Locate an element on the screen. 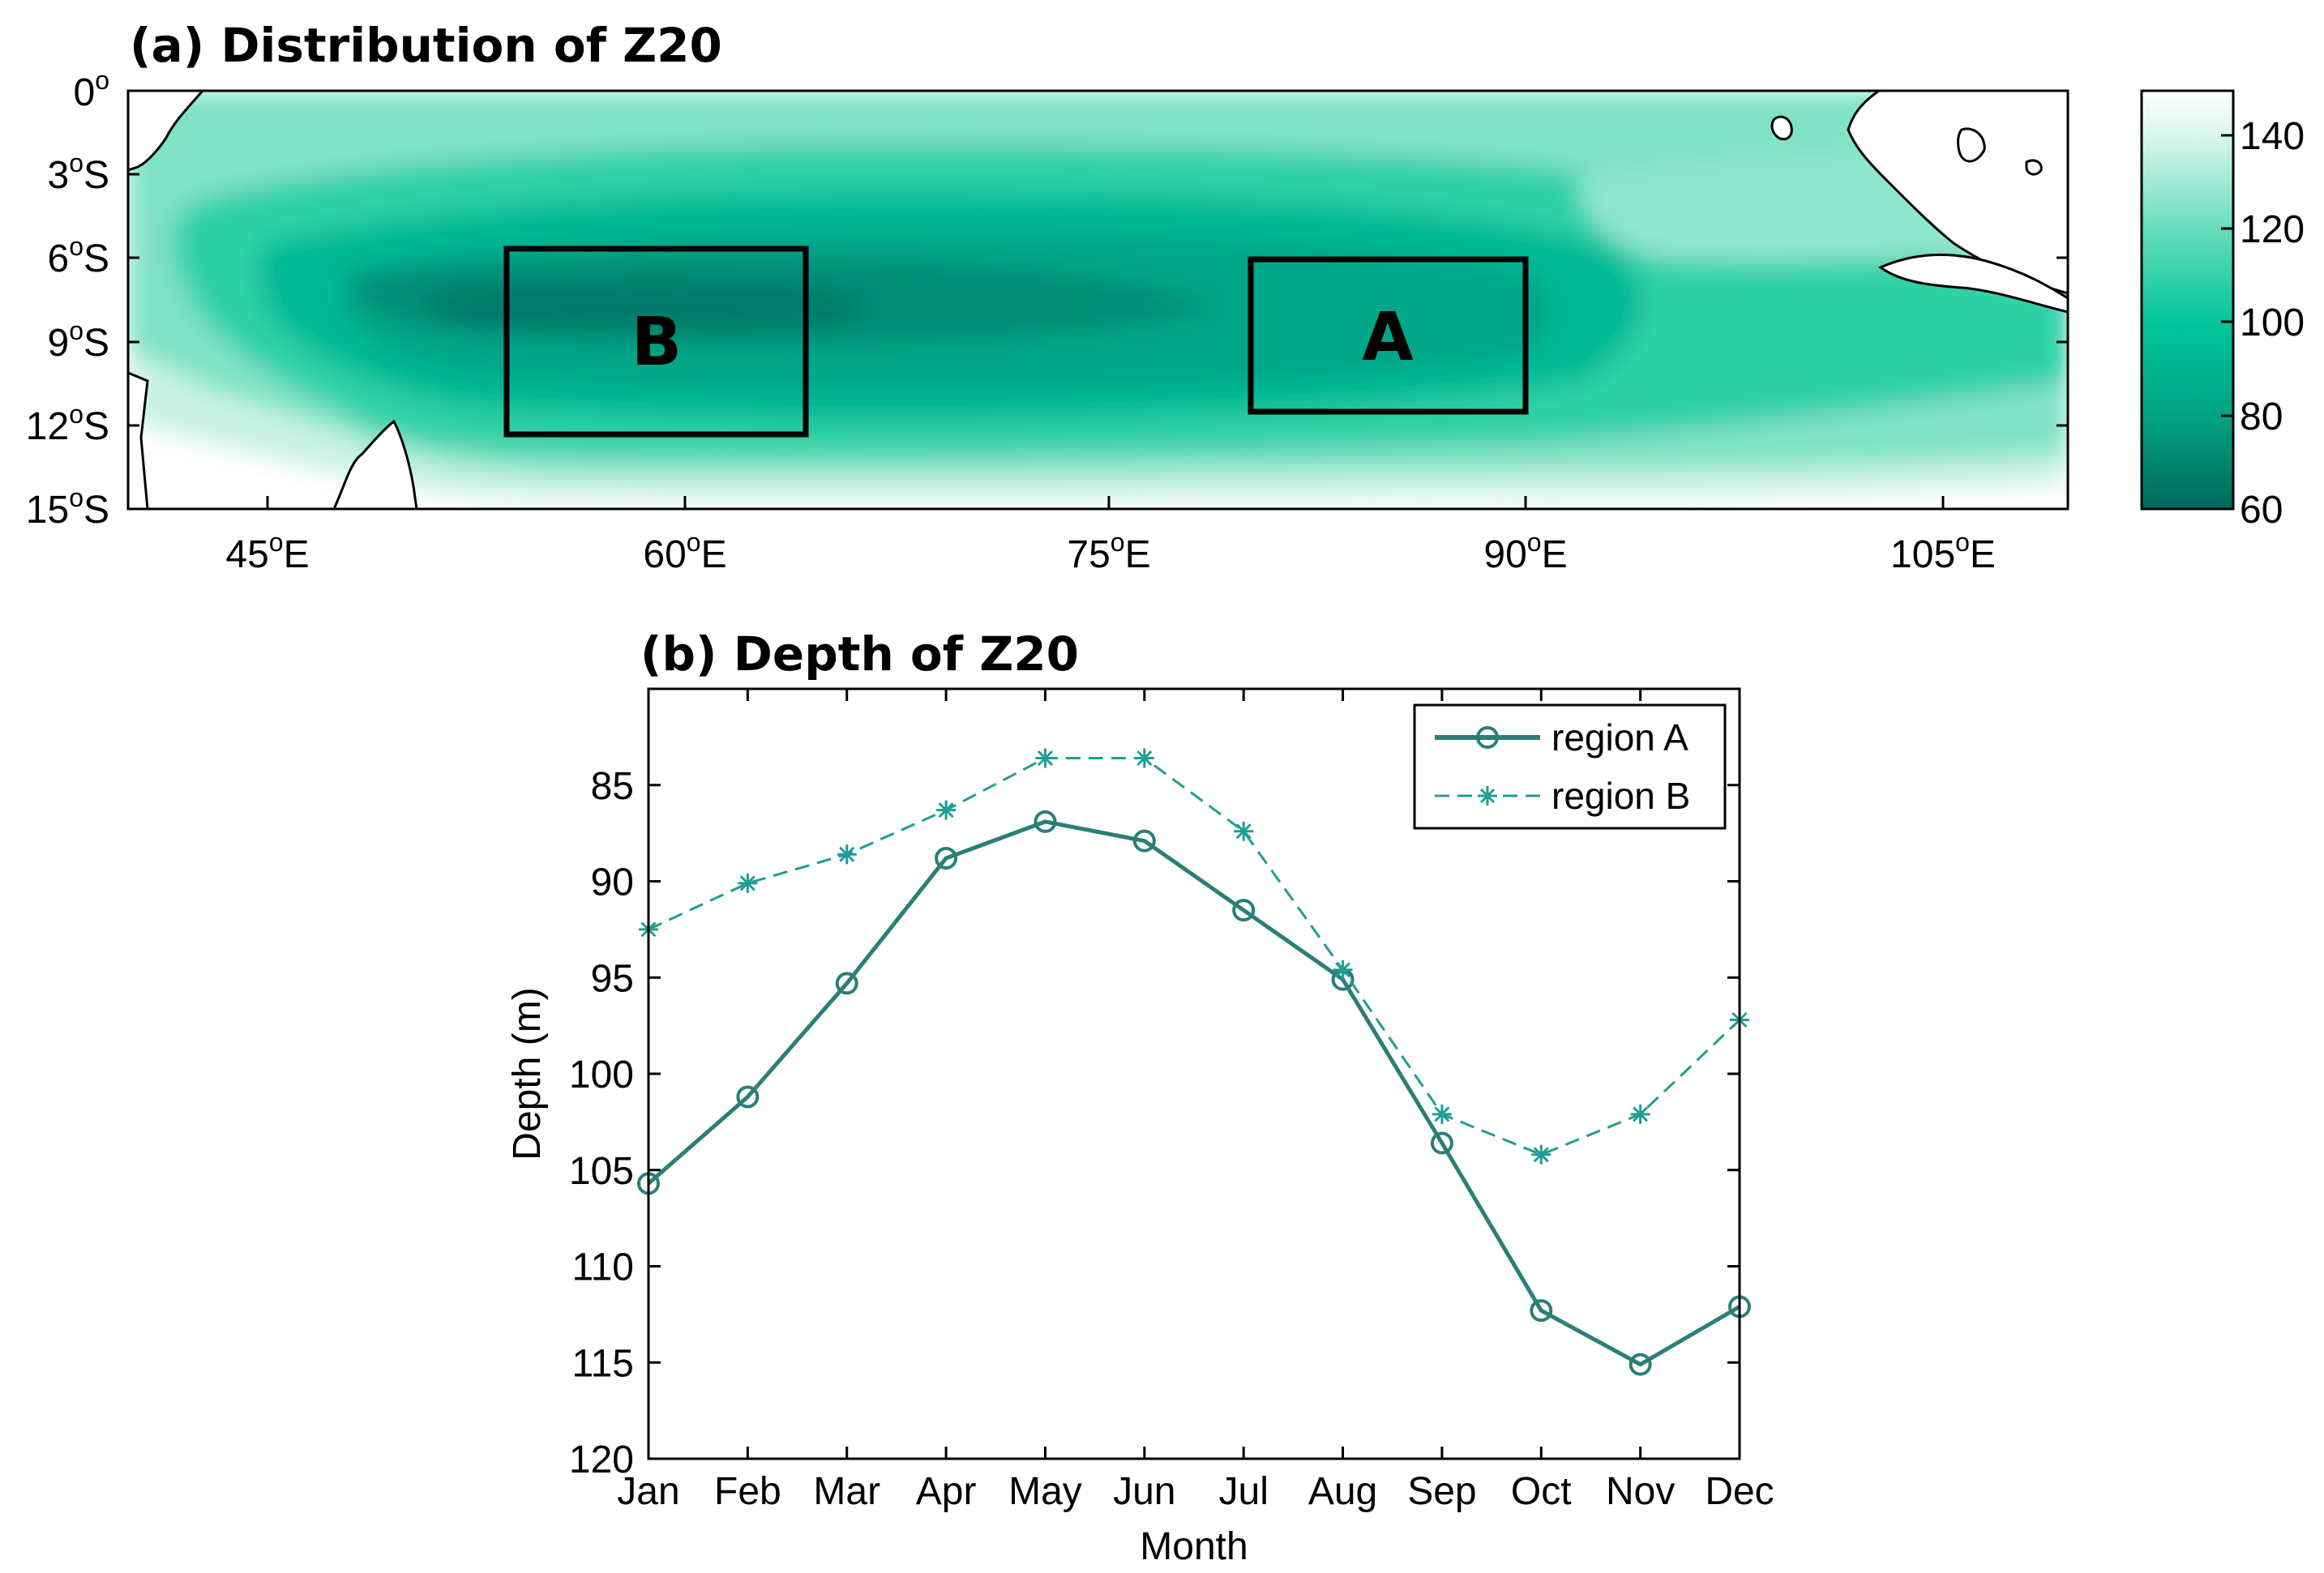 This screenshot has height=1573, width=2324. y-tick-label: 85 is located at coordinates (613, 787).